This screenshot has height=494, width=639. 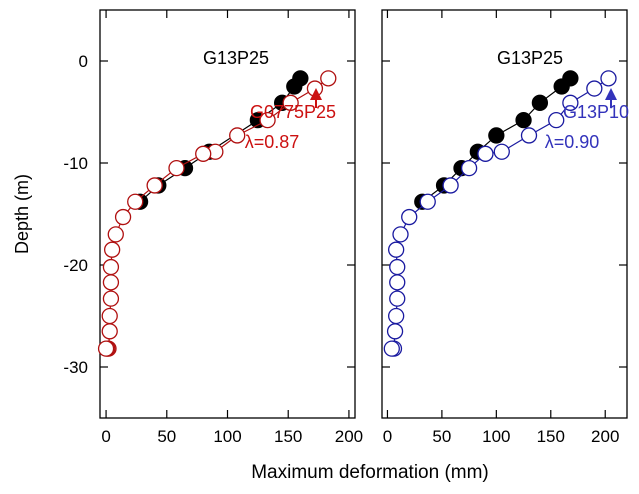 What do you see at coordinates (83, 61) in the screenshot?
I see `y-tick-label: 0` at bounding box center [83, 61].